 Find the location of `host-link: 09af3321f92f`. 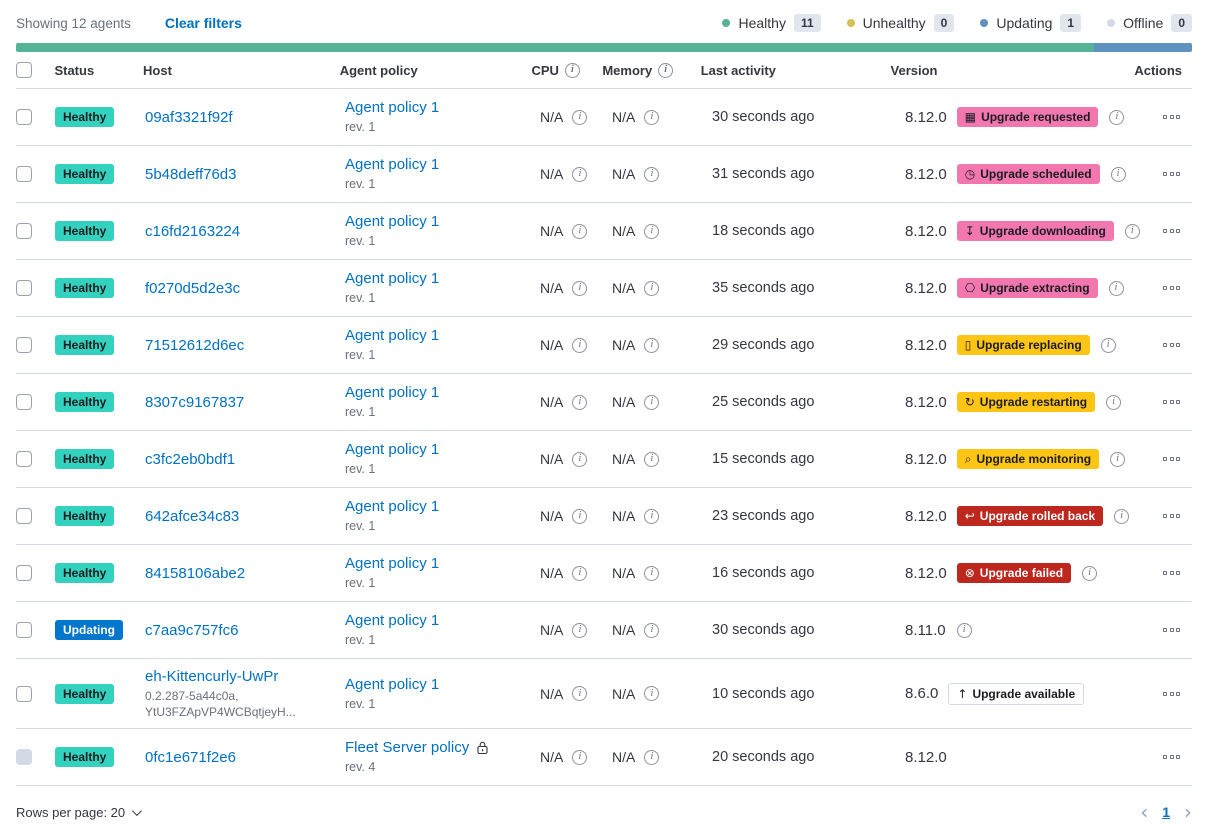

host-link: 09af3321f92f is located at coordinates (189, 117).